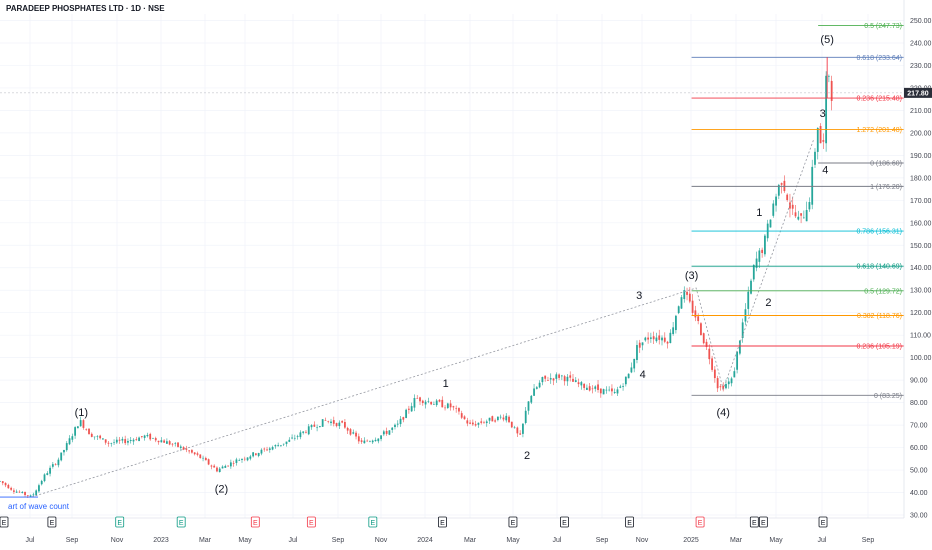 This screenshot has width=932, height=550. I want to click on chart-title: PARADEEP PHOSPHATES LTD · 1D · NSE, so click(85, 8).